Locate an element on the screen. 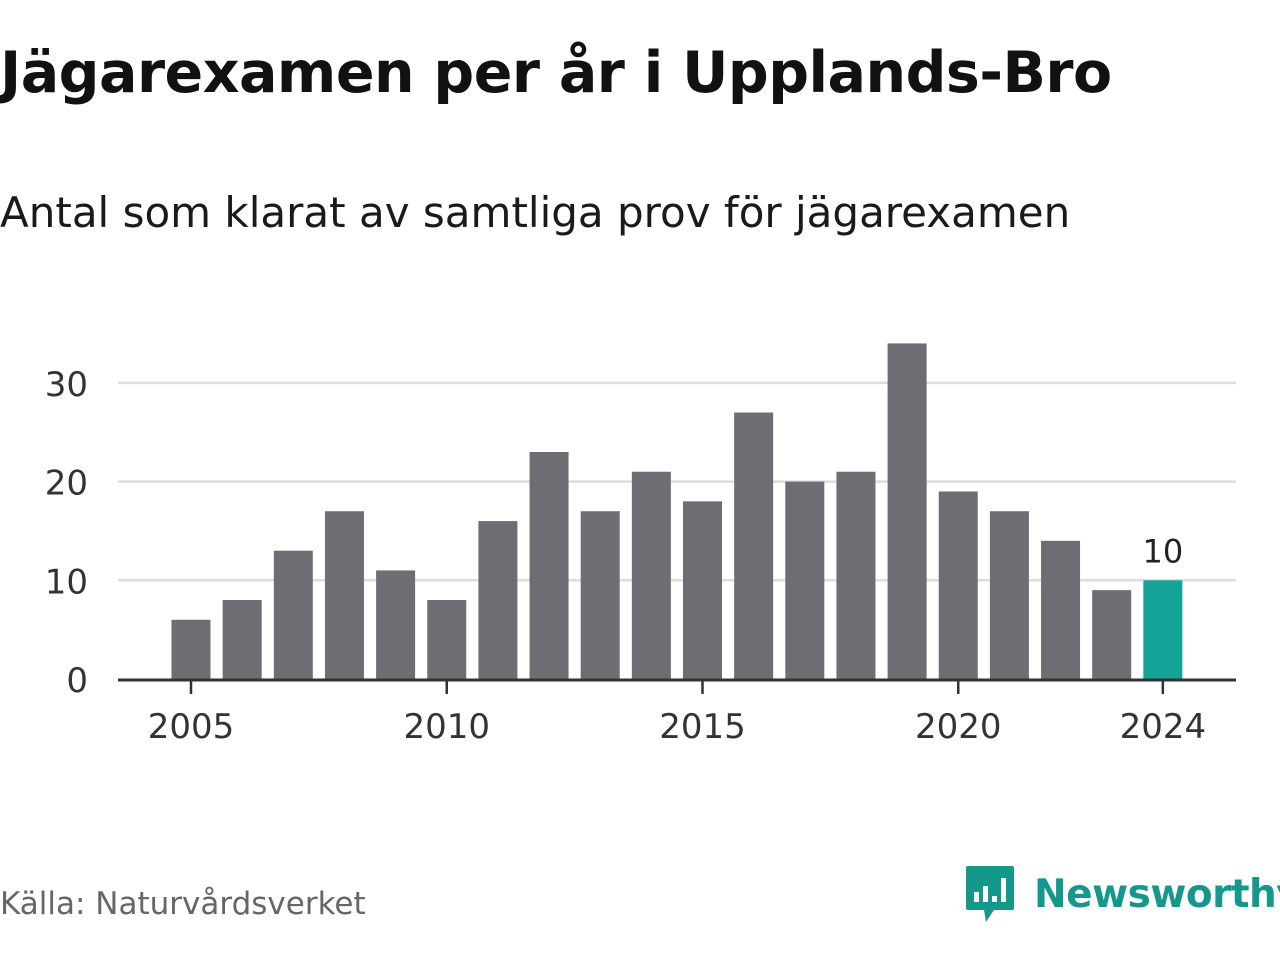  bar-2010 is located at coordinates (447, 639).